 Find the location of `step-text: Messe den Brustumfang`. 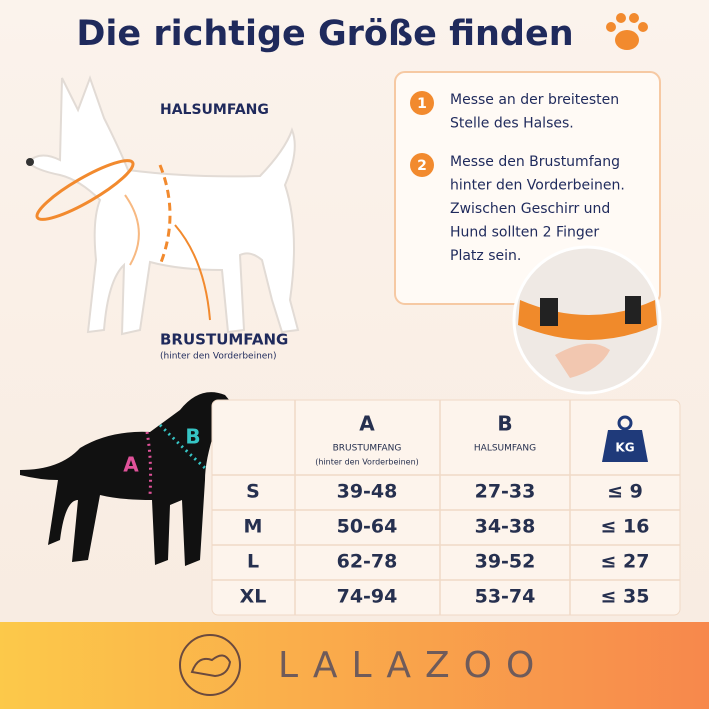

step-text: Messe den Brustumfang is located at coordinates (535, 162).